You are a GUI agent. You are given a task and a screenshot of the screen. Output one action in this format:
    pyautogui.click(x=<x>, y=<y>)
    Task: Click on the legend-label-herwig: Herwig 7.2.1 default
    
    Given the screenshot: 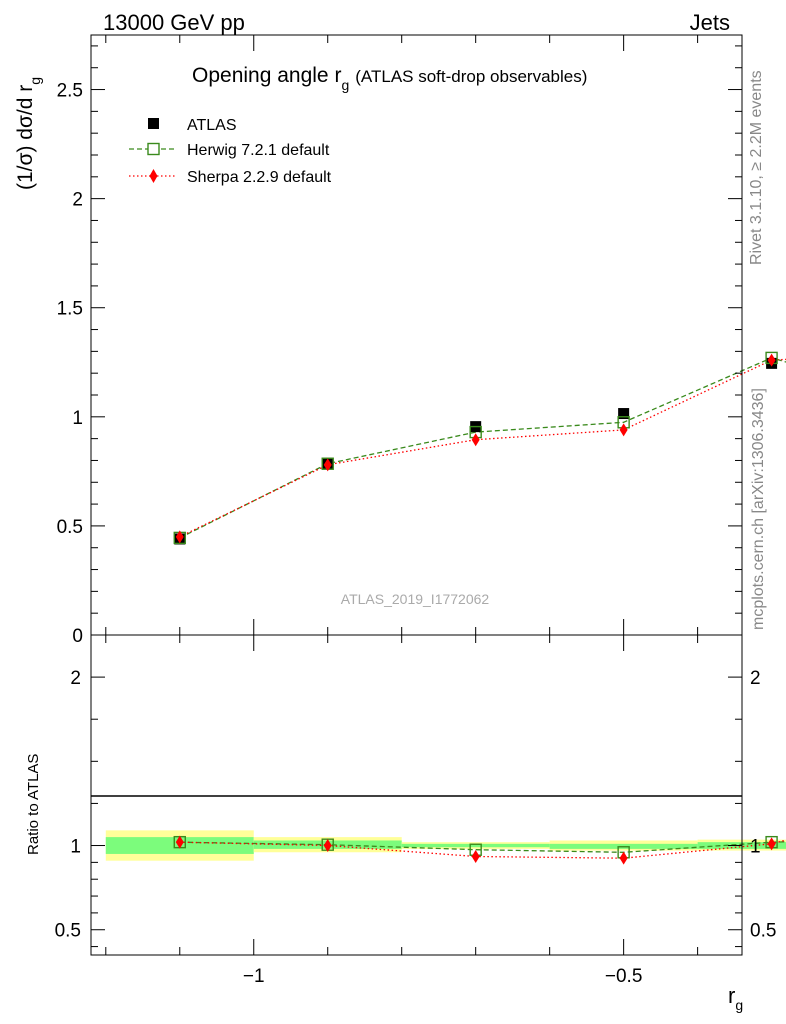 What is the action you would take?
    pyautogui.click(x=258, y=150)
    